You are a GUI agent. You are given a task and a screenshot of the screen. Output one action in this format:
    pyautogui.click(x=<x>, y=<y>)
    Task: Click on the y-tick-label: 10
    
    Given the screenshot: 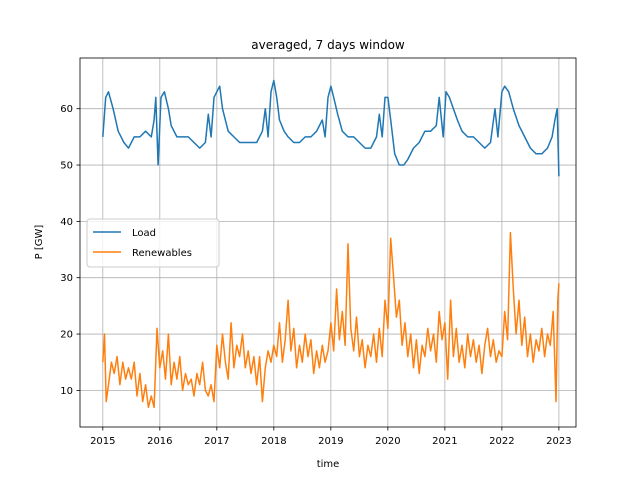 What is the action you would take?
    pyautogui.click(x=66, y=391)
    